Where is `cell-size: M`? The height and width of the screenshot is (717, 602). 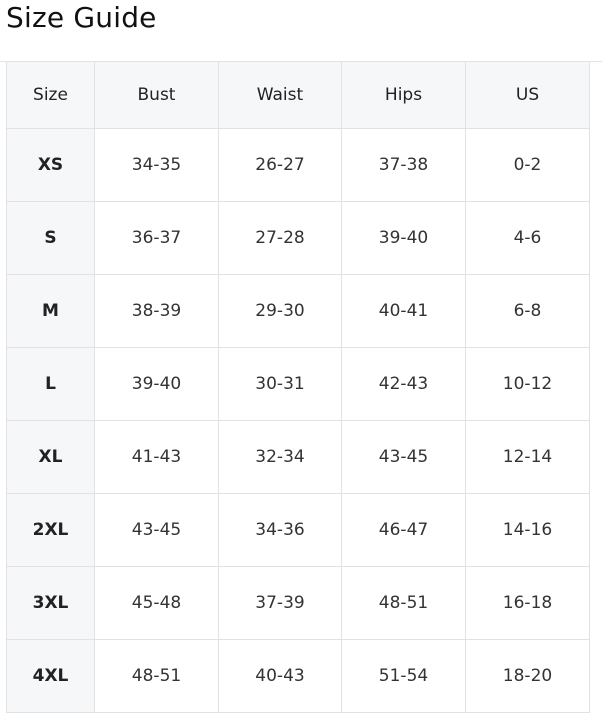
cell-size: M is located at coordinates (50, 311).